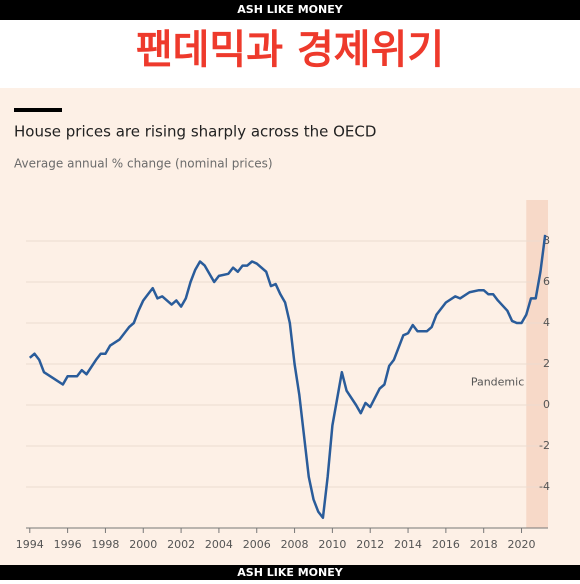 The image size is (580, 584). What do you see at coordinates (497, 381) in the screenshot?
I see `annotation-label: Pandemic` at bounding box center [497, 381].